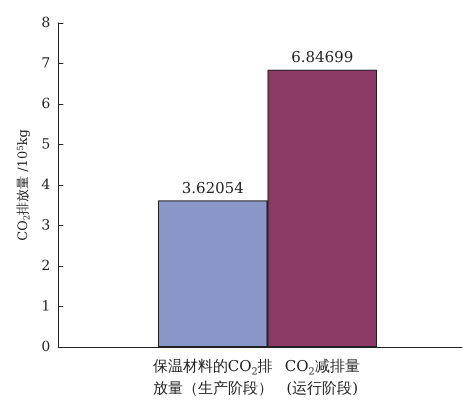 The width and height of the screenshot is (473, 410). I want to click on y-tick-label: 2, so click(45, 266).